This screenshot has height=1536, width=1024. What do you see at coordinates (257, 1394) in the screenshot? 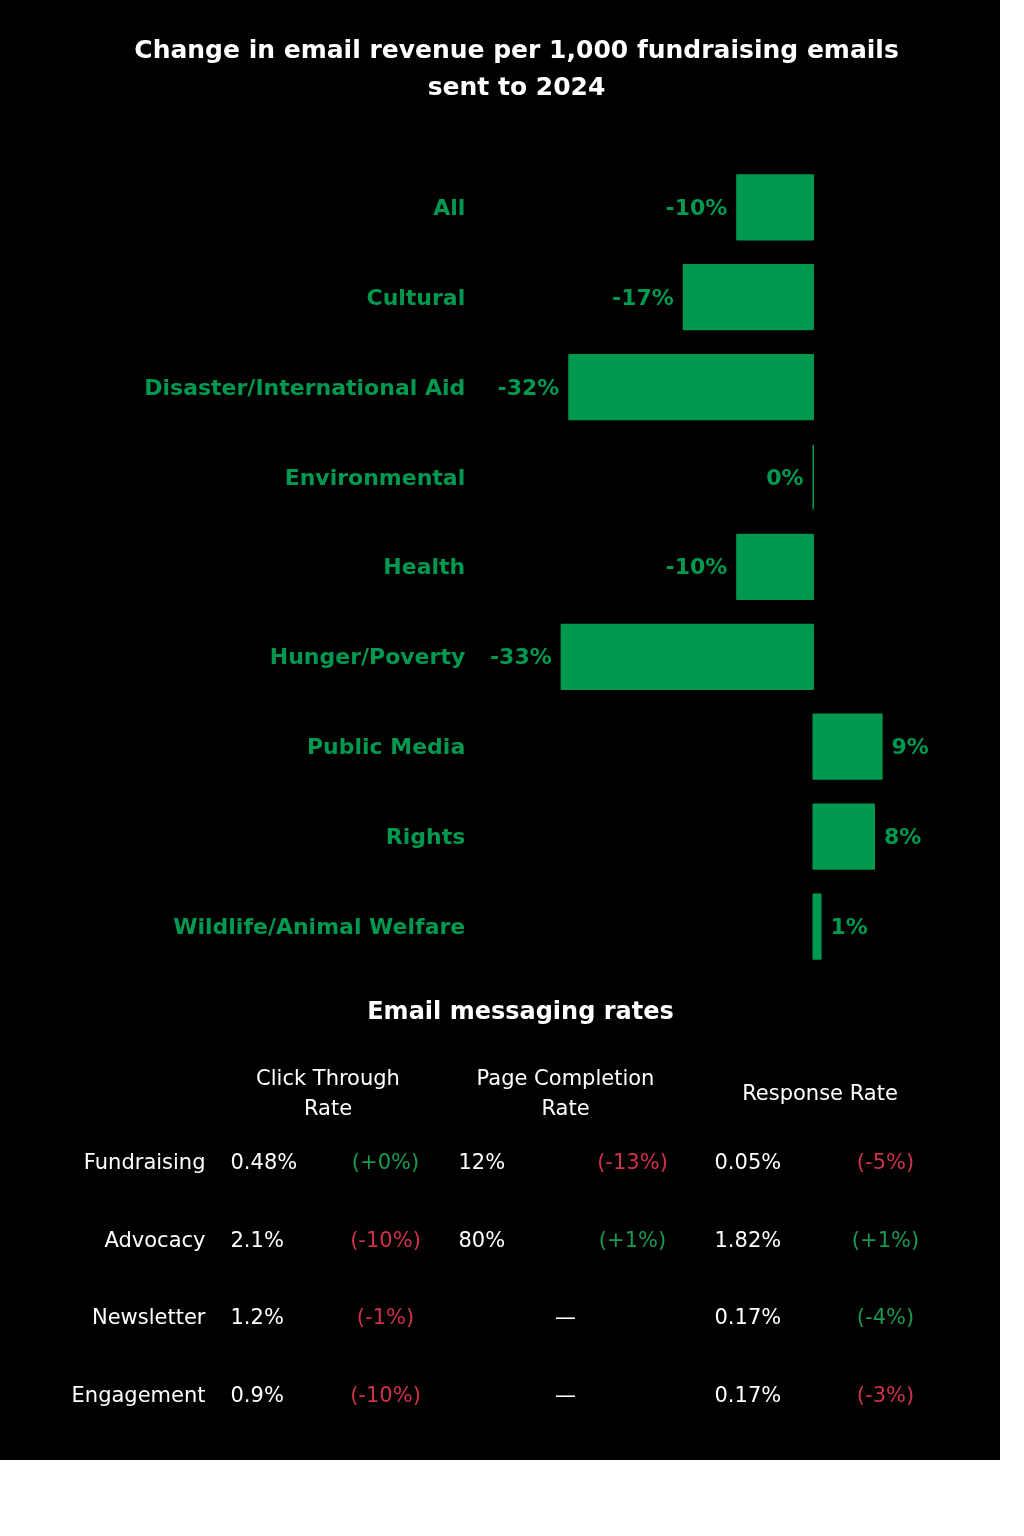
I see `text: 0.9%` at bounding box center [257, 1394].